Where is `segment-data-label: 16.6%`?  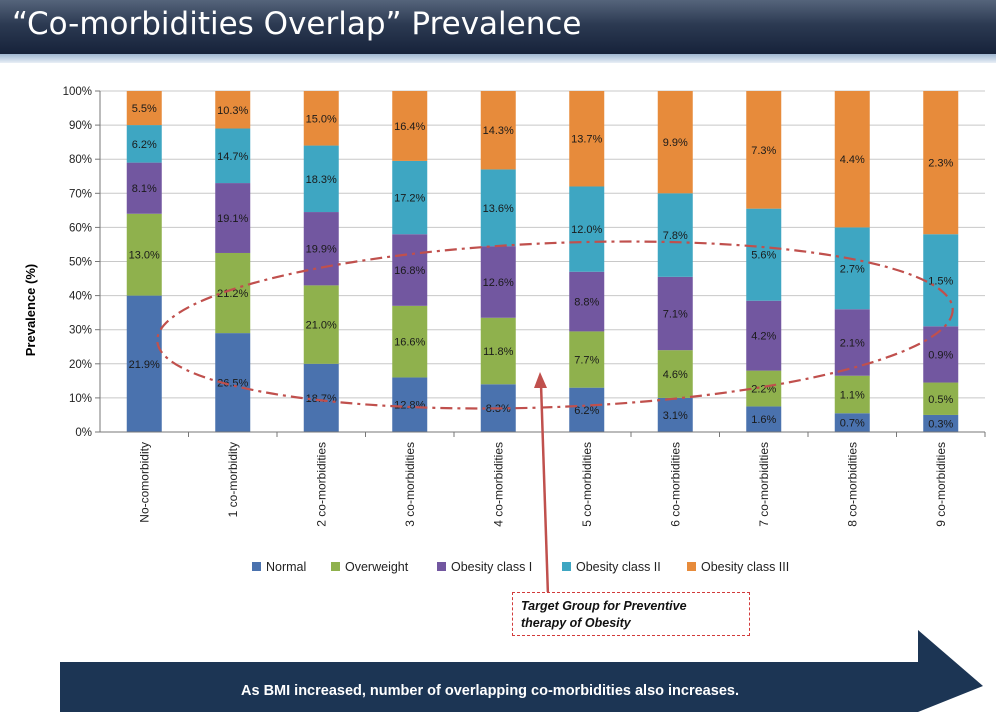
segment-data-label: 16.6% is located at coordinates (409, 343).